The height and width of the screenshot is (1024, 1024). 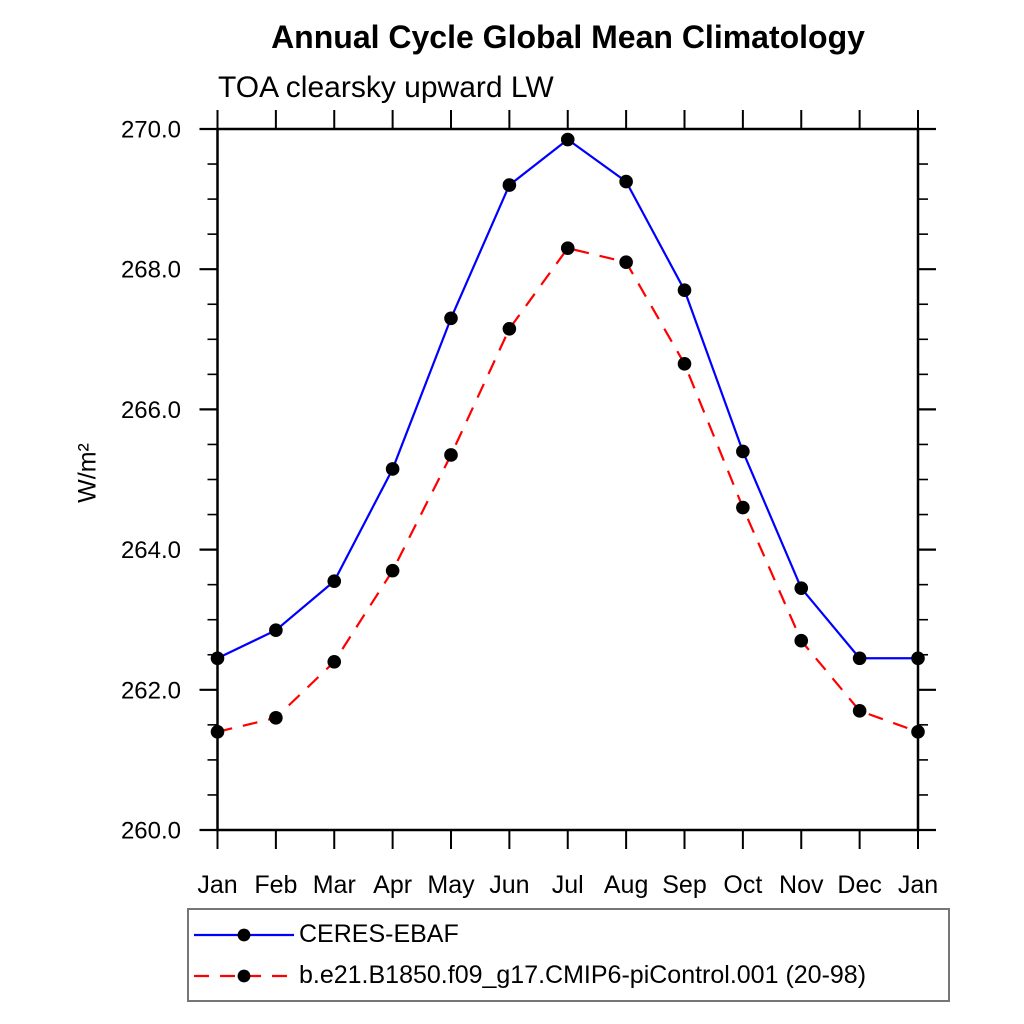 What do you see at coordinates (859, 885) in the screenshot?
I see `x-tick-label: Dec` at bounding box center [859, 885].